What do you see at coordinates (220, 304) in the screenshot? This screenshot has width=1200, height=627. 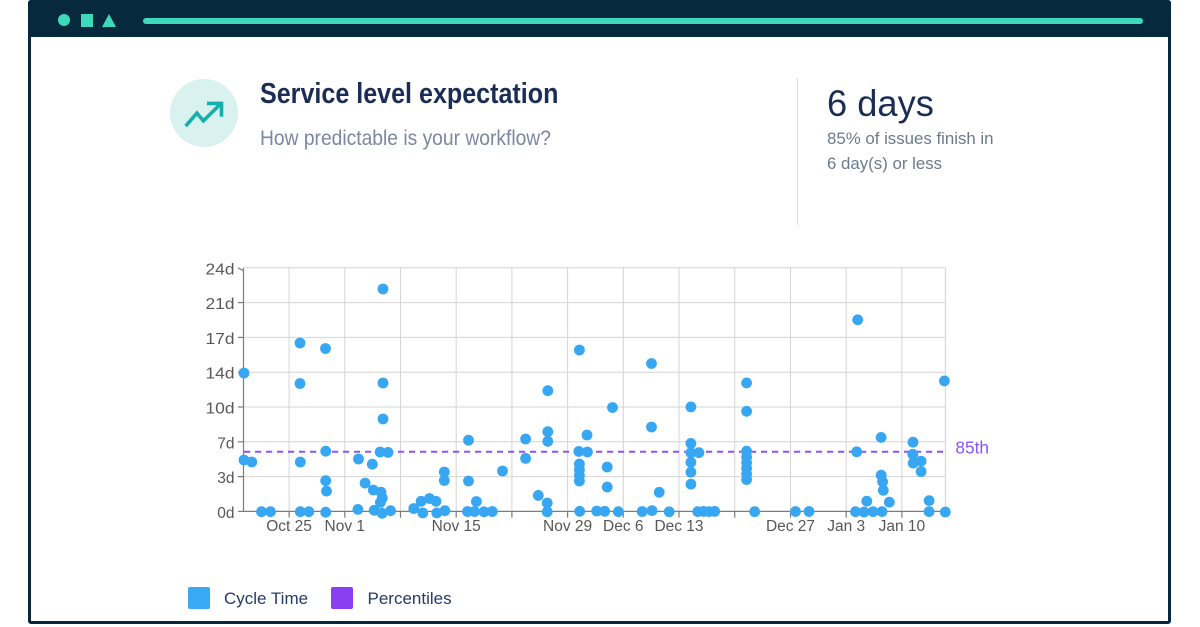 I see `svg-text: 21d` at bounding box center [220, 304].